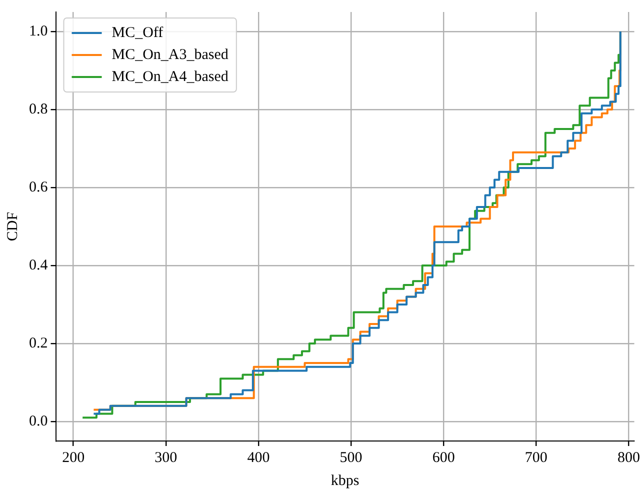 Image resolution: width=643 pixels, height=492 pixels. I want to click on y-tick-label: 0.0, so click(38, 421).